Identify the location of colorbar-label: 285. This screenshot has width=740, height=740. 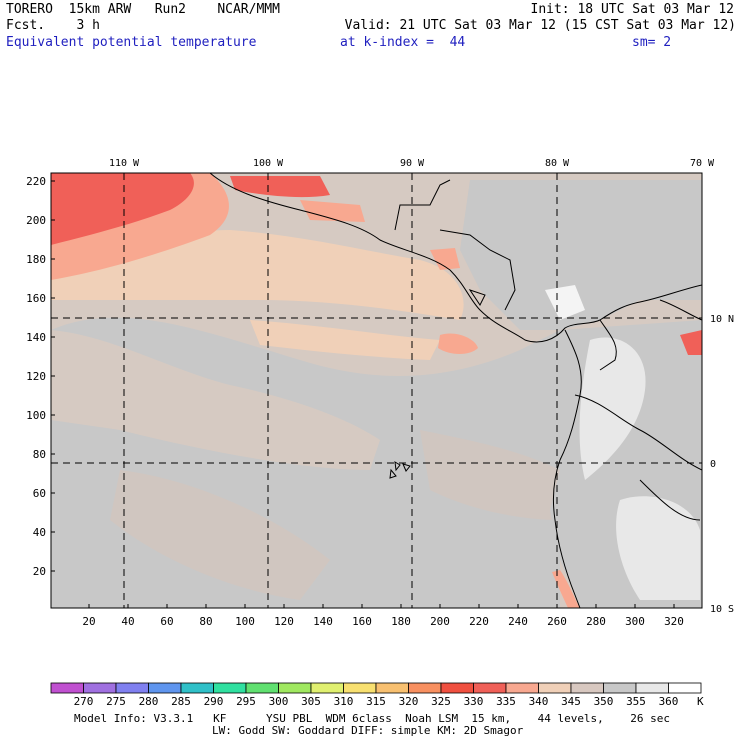
(181, 701).